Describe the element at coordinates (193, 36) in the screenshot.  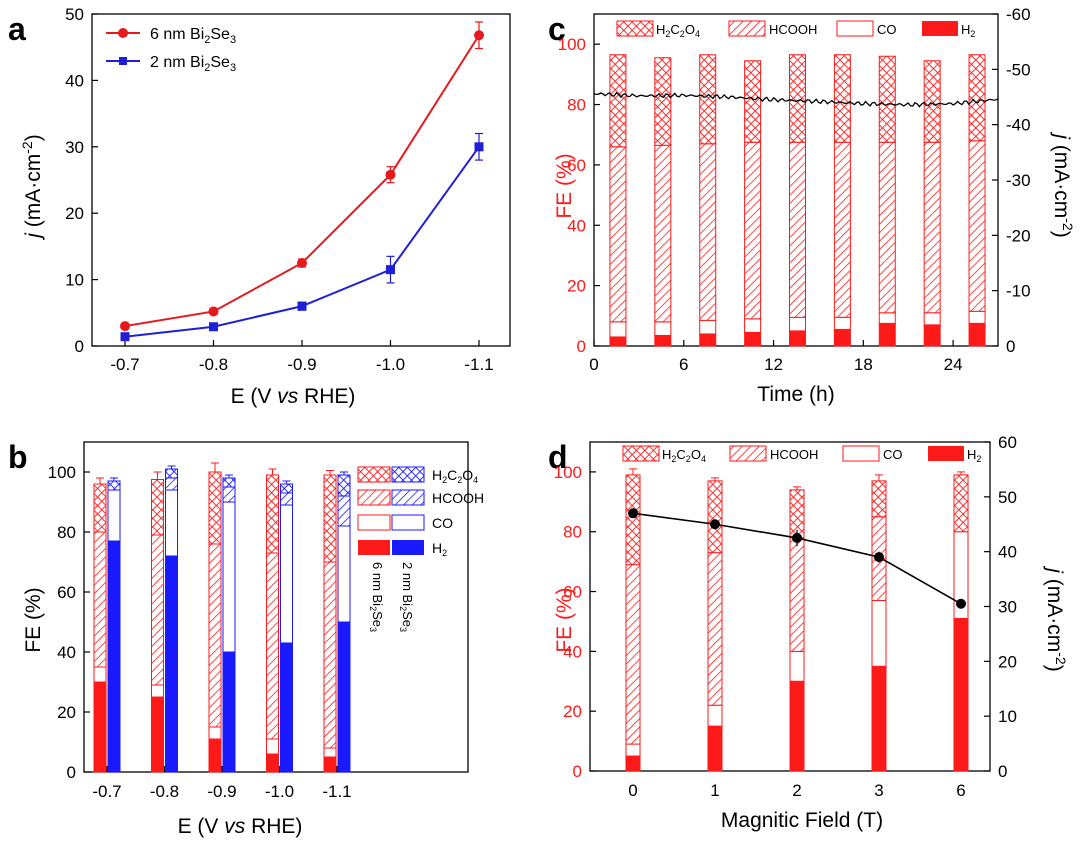
I see `legend-label-6nm: 6 nm Bi2Se3` at that location.